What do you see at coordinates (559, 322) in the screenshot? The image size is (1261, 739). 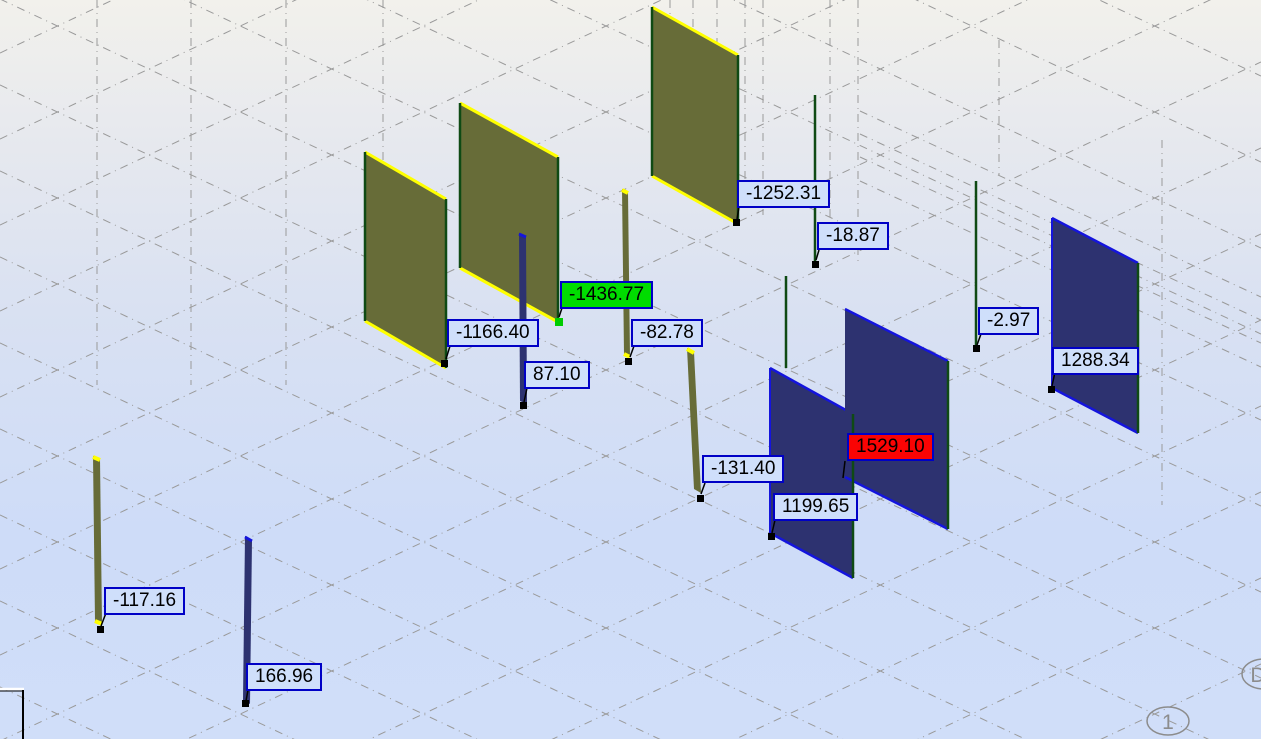 I see `support-node-selected` at bounding box center [559, 322].